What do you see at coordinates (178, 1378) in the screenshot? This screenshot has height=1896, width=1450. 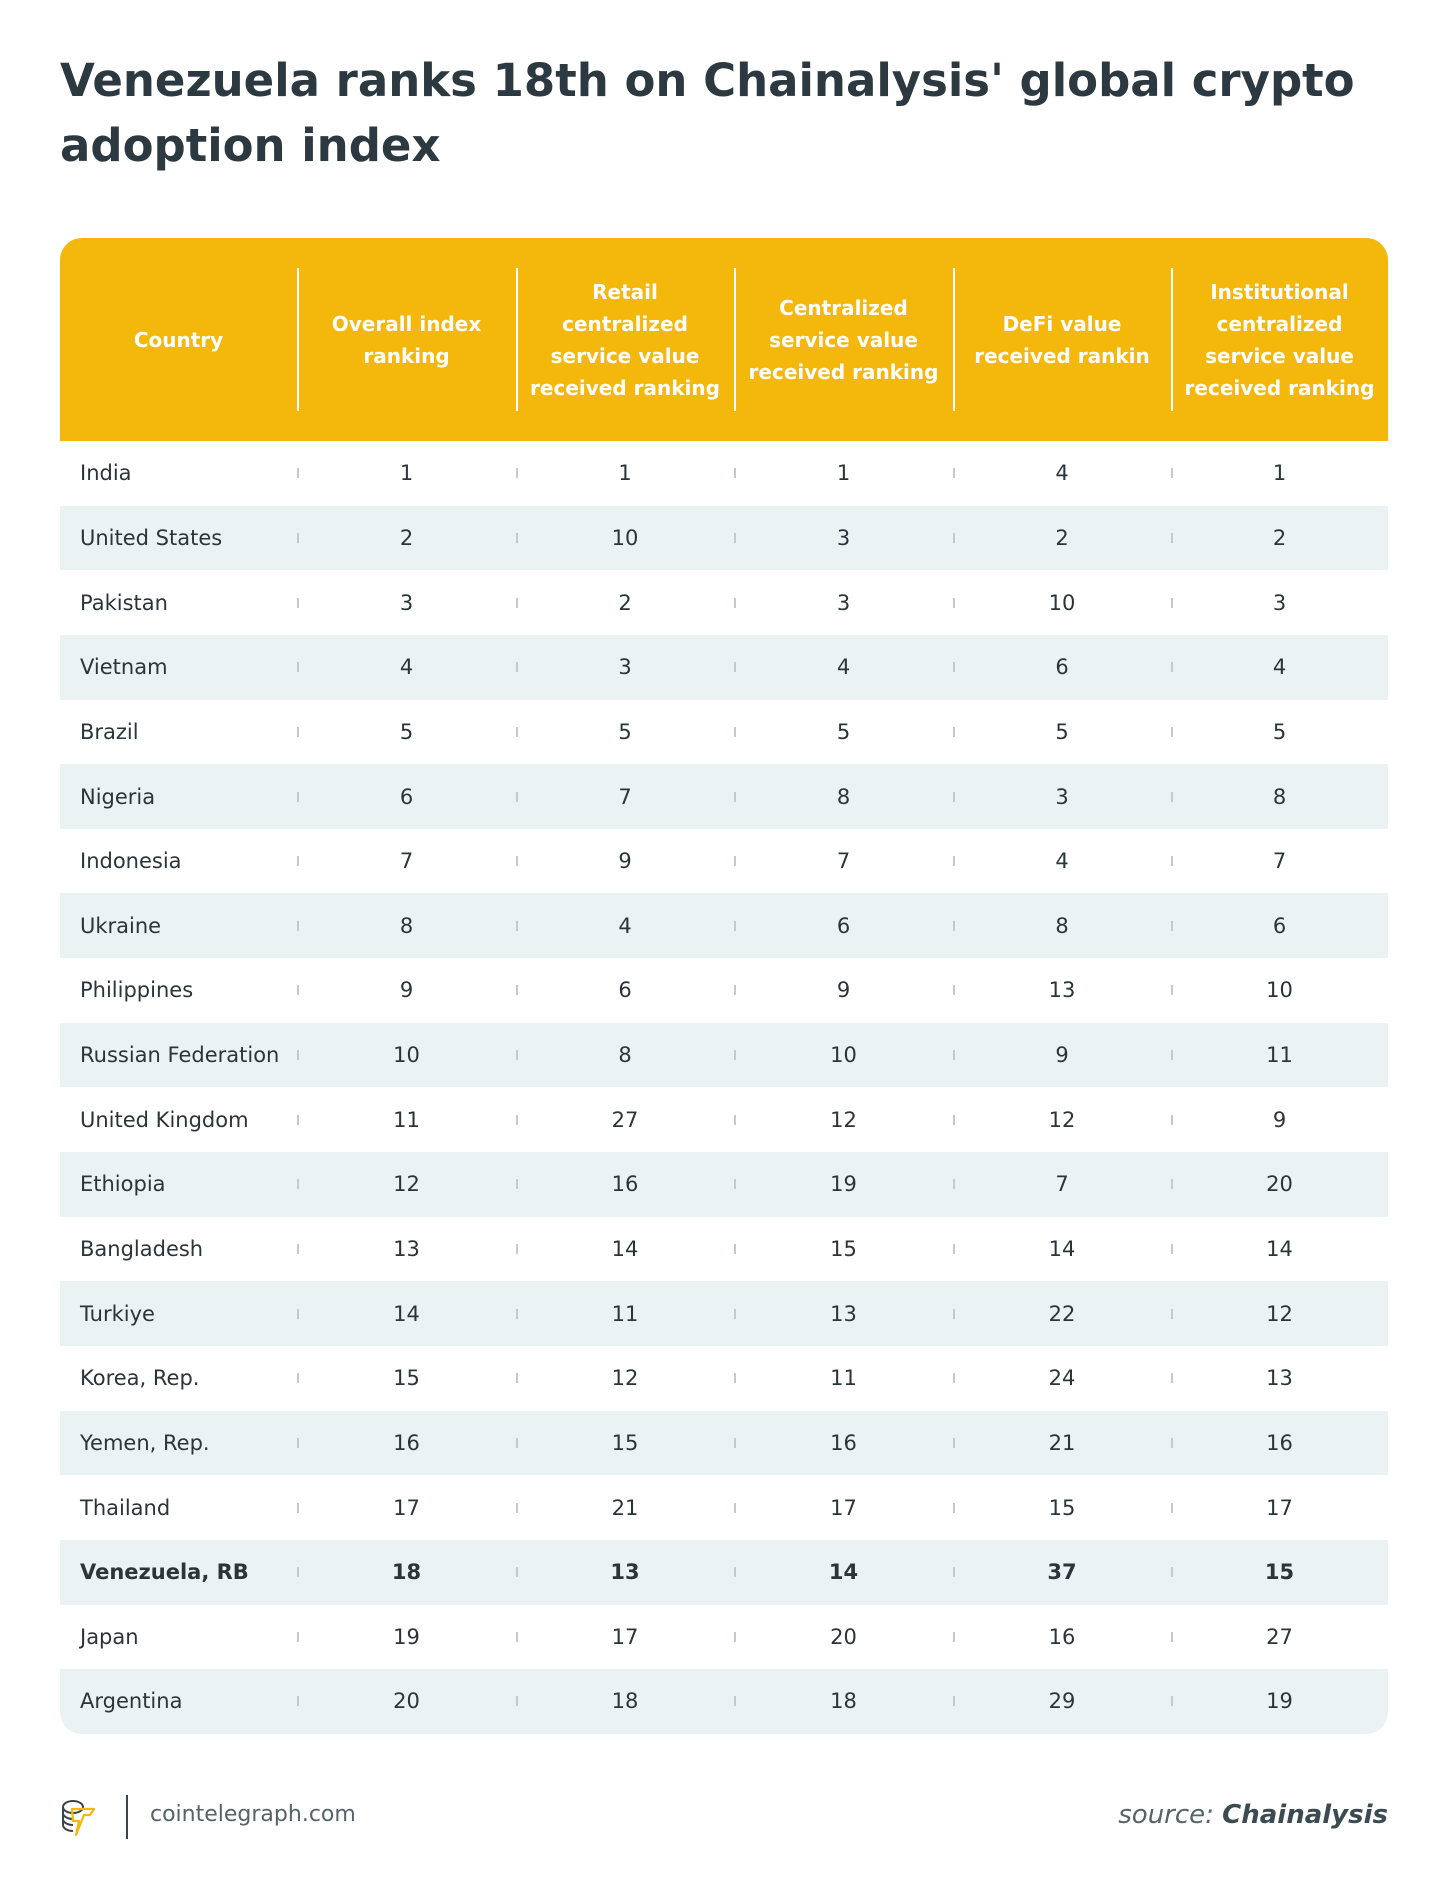 I see `country-cell: Korea, Rep.` at bounding box center [178, 1378].